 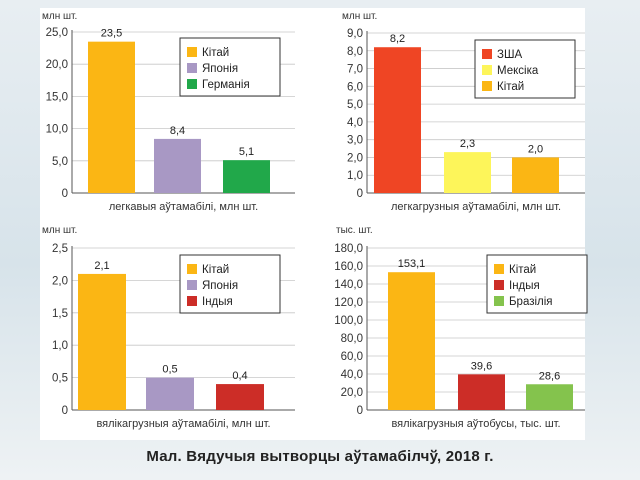 What do you see at coordinates (476, 207) in the screenshot?
I see `x-axis-label: легкагрузныя аўтамабілі, млн шт.` at bounding box center [476, 207].